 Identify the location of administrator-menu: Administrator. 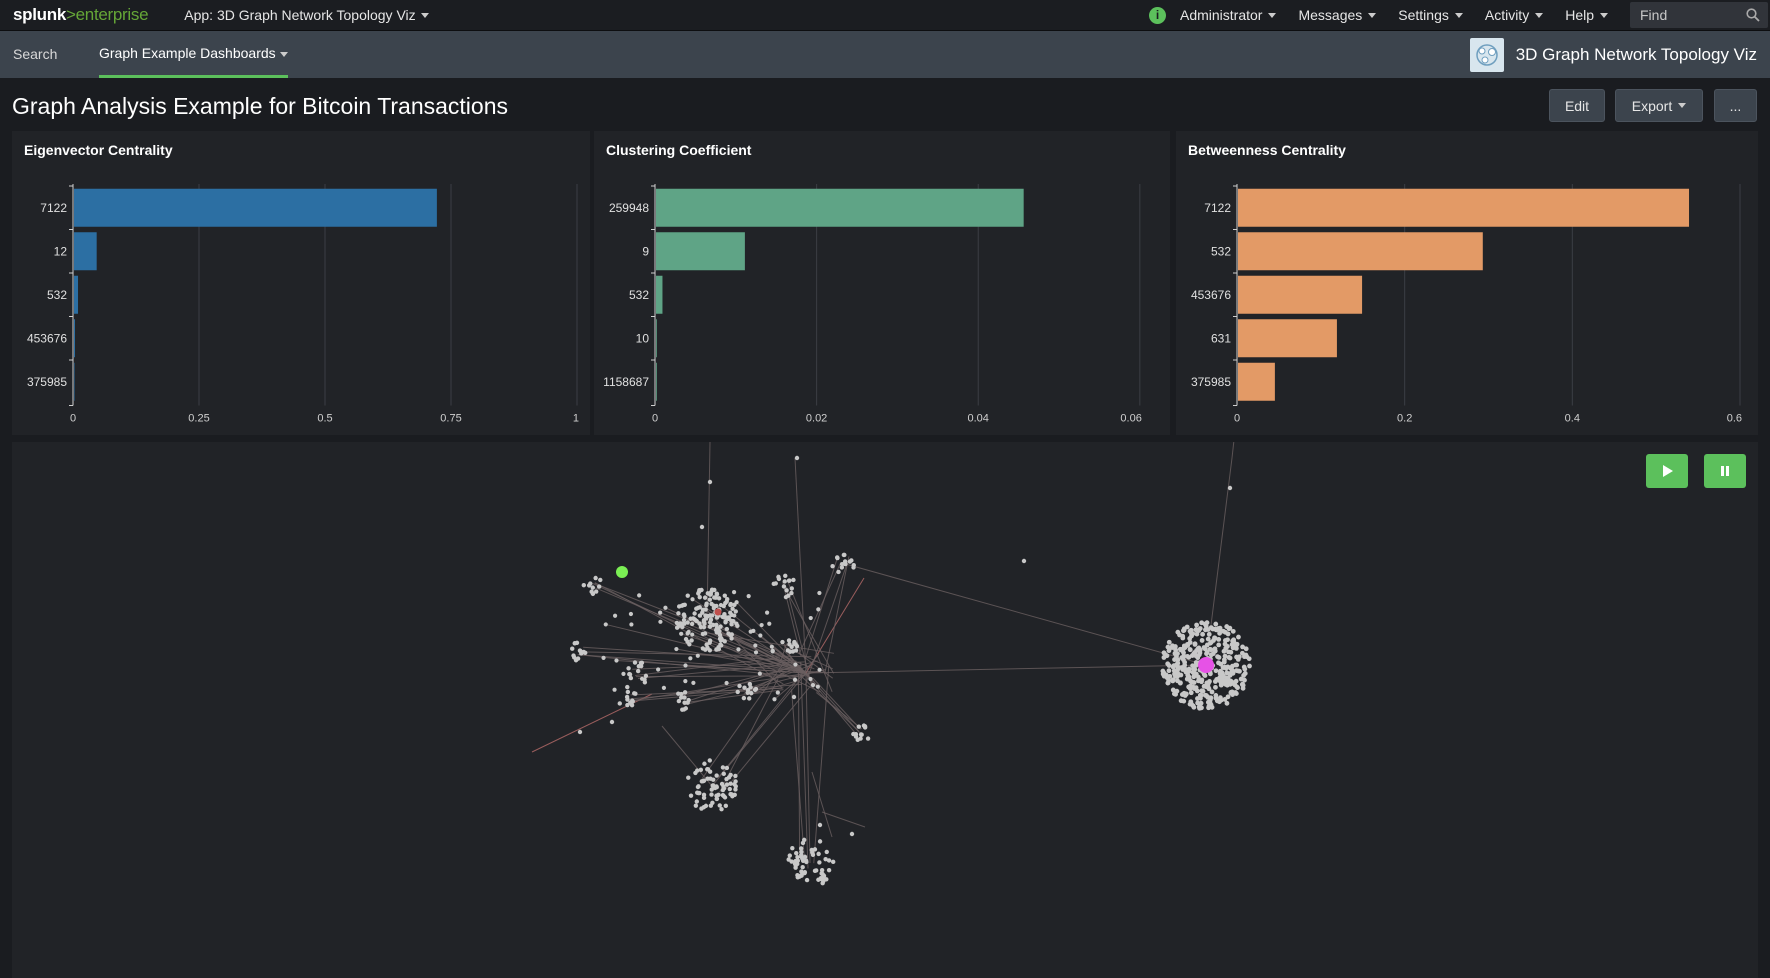
(1228, 15).